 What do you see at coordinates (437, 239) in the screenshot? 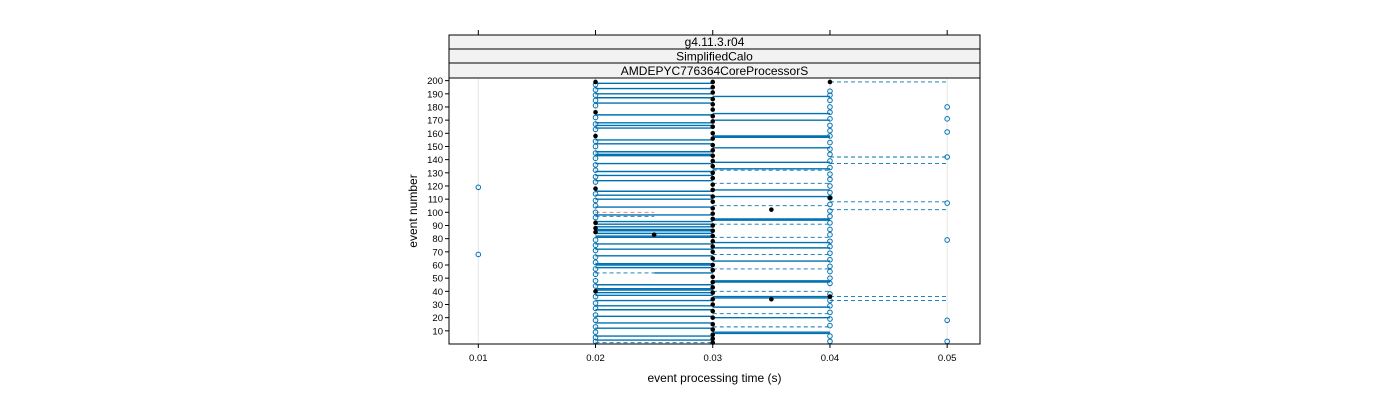
I see `y-tick-label: 80` at bounding box center [437, 239].